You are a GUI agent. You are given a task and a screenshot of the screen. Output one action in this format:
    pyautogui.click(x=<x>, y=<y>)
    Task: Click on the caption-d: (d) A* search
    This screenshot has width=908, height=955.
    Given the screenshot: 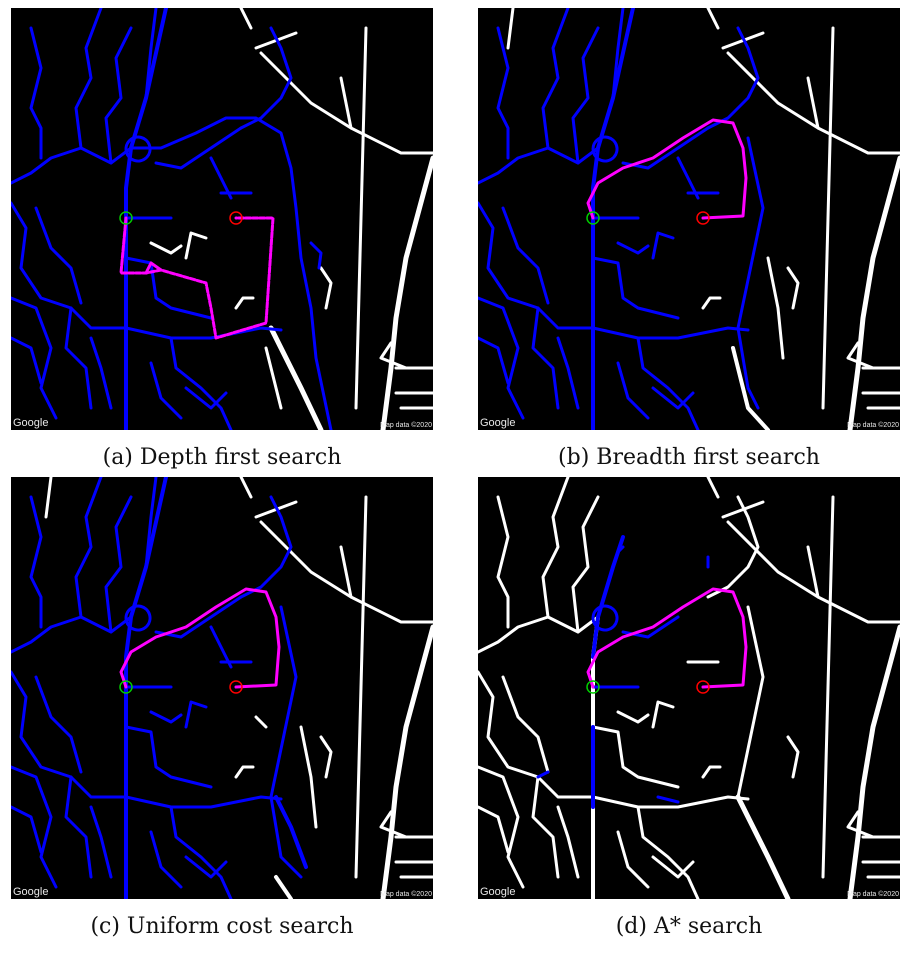 What is the action you would take?
    pyautogui.click(x=689, y=926)
    